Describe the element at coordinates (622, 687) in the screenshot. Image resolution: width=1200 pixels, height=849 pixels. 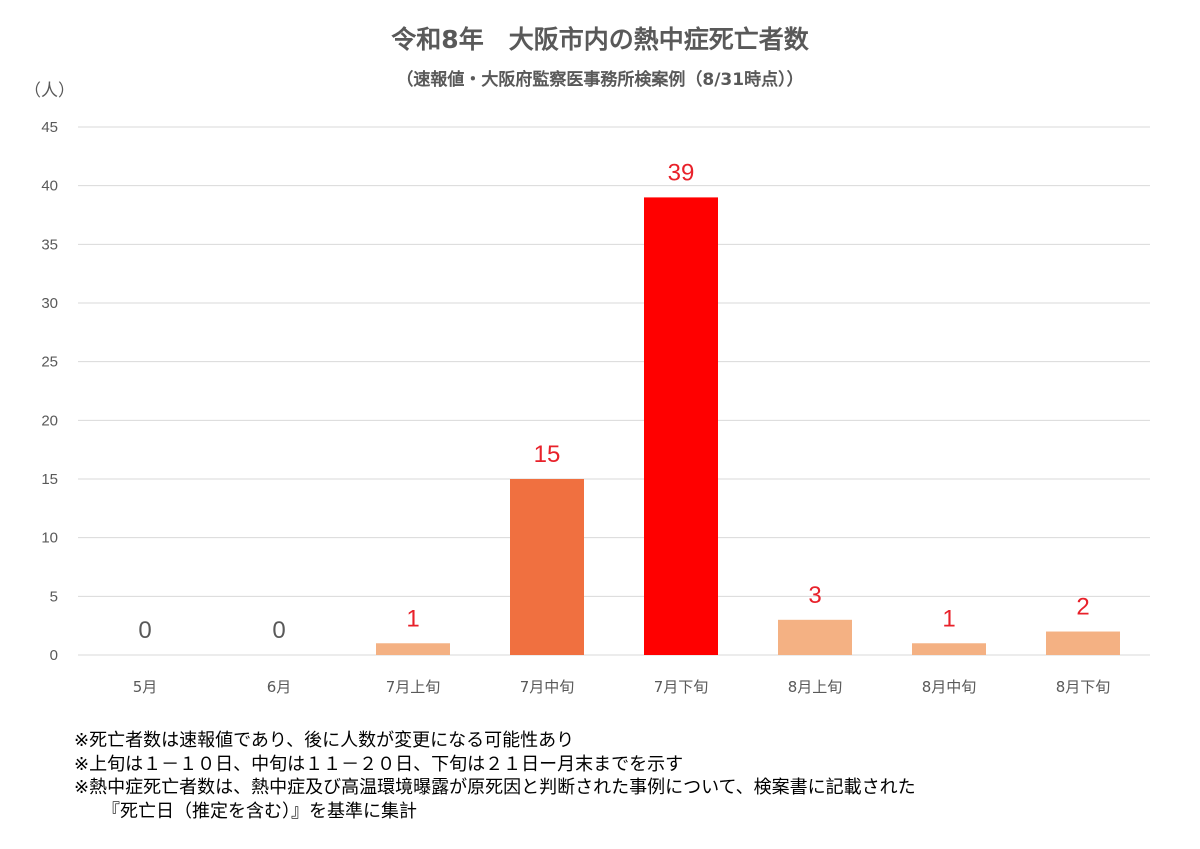
I see `x-axis-ticks: 5月 6月 7月上旬 7月中旬 7月下旬 8月上旬 8月中旬 8月下旬` at that location.